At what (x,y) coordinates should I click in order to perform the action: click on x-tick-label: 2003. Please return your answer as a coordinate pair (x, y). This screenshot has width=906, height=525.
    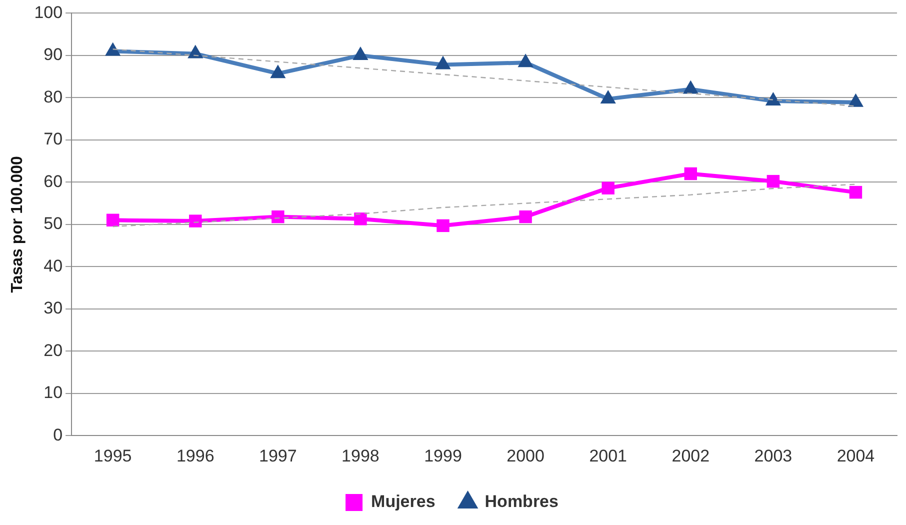
    Looking at the image, I should click on (773, 456).